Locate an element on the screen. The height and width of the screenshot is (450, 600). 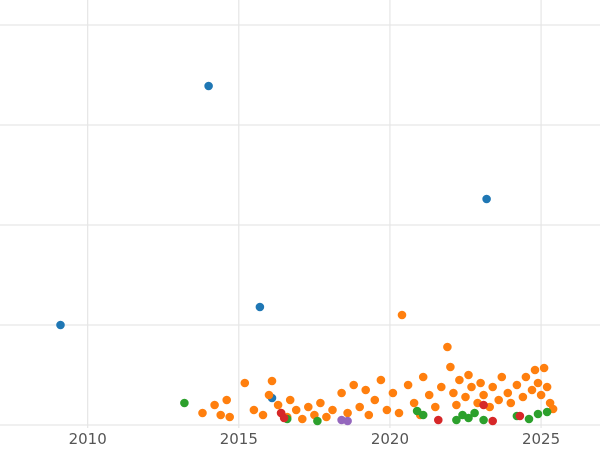
x-tick-label: 2010 is located at coordinates (88, 439).